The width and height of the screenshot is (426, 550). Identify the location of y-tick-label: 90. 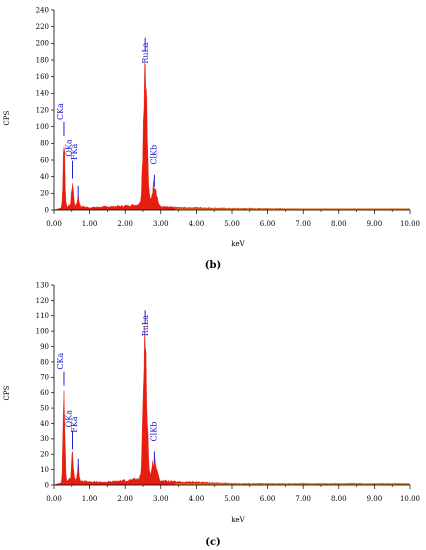
(44, 347).